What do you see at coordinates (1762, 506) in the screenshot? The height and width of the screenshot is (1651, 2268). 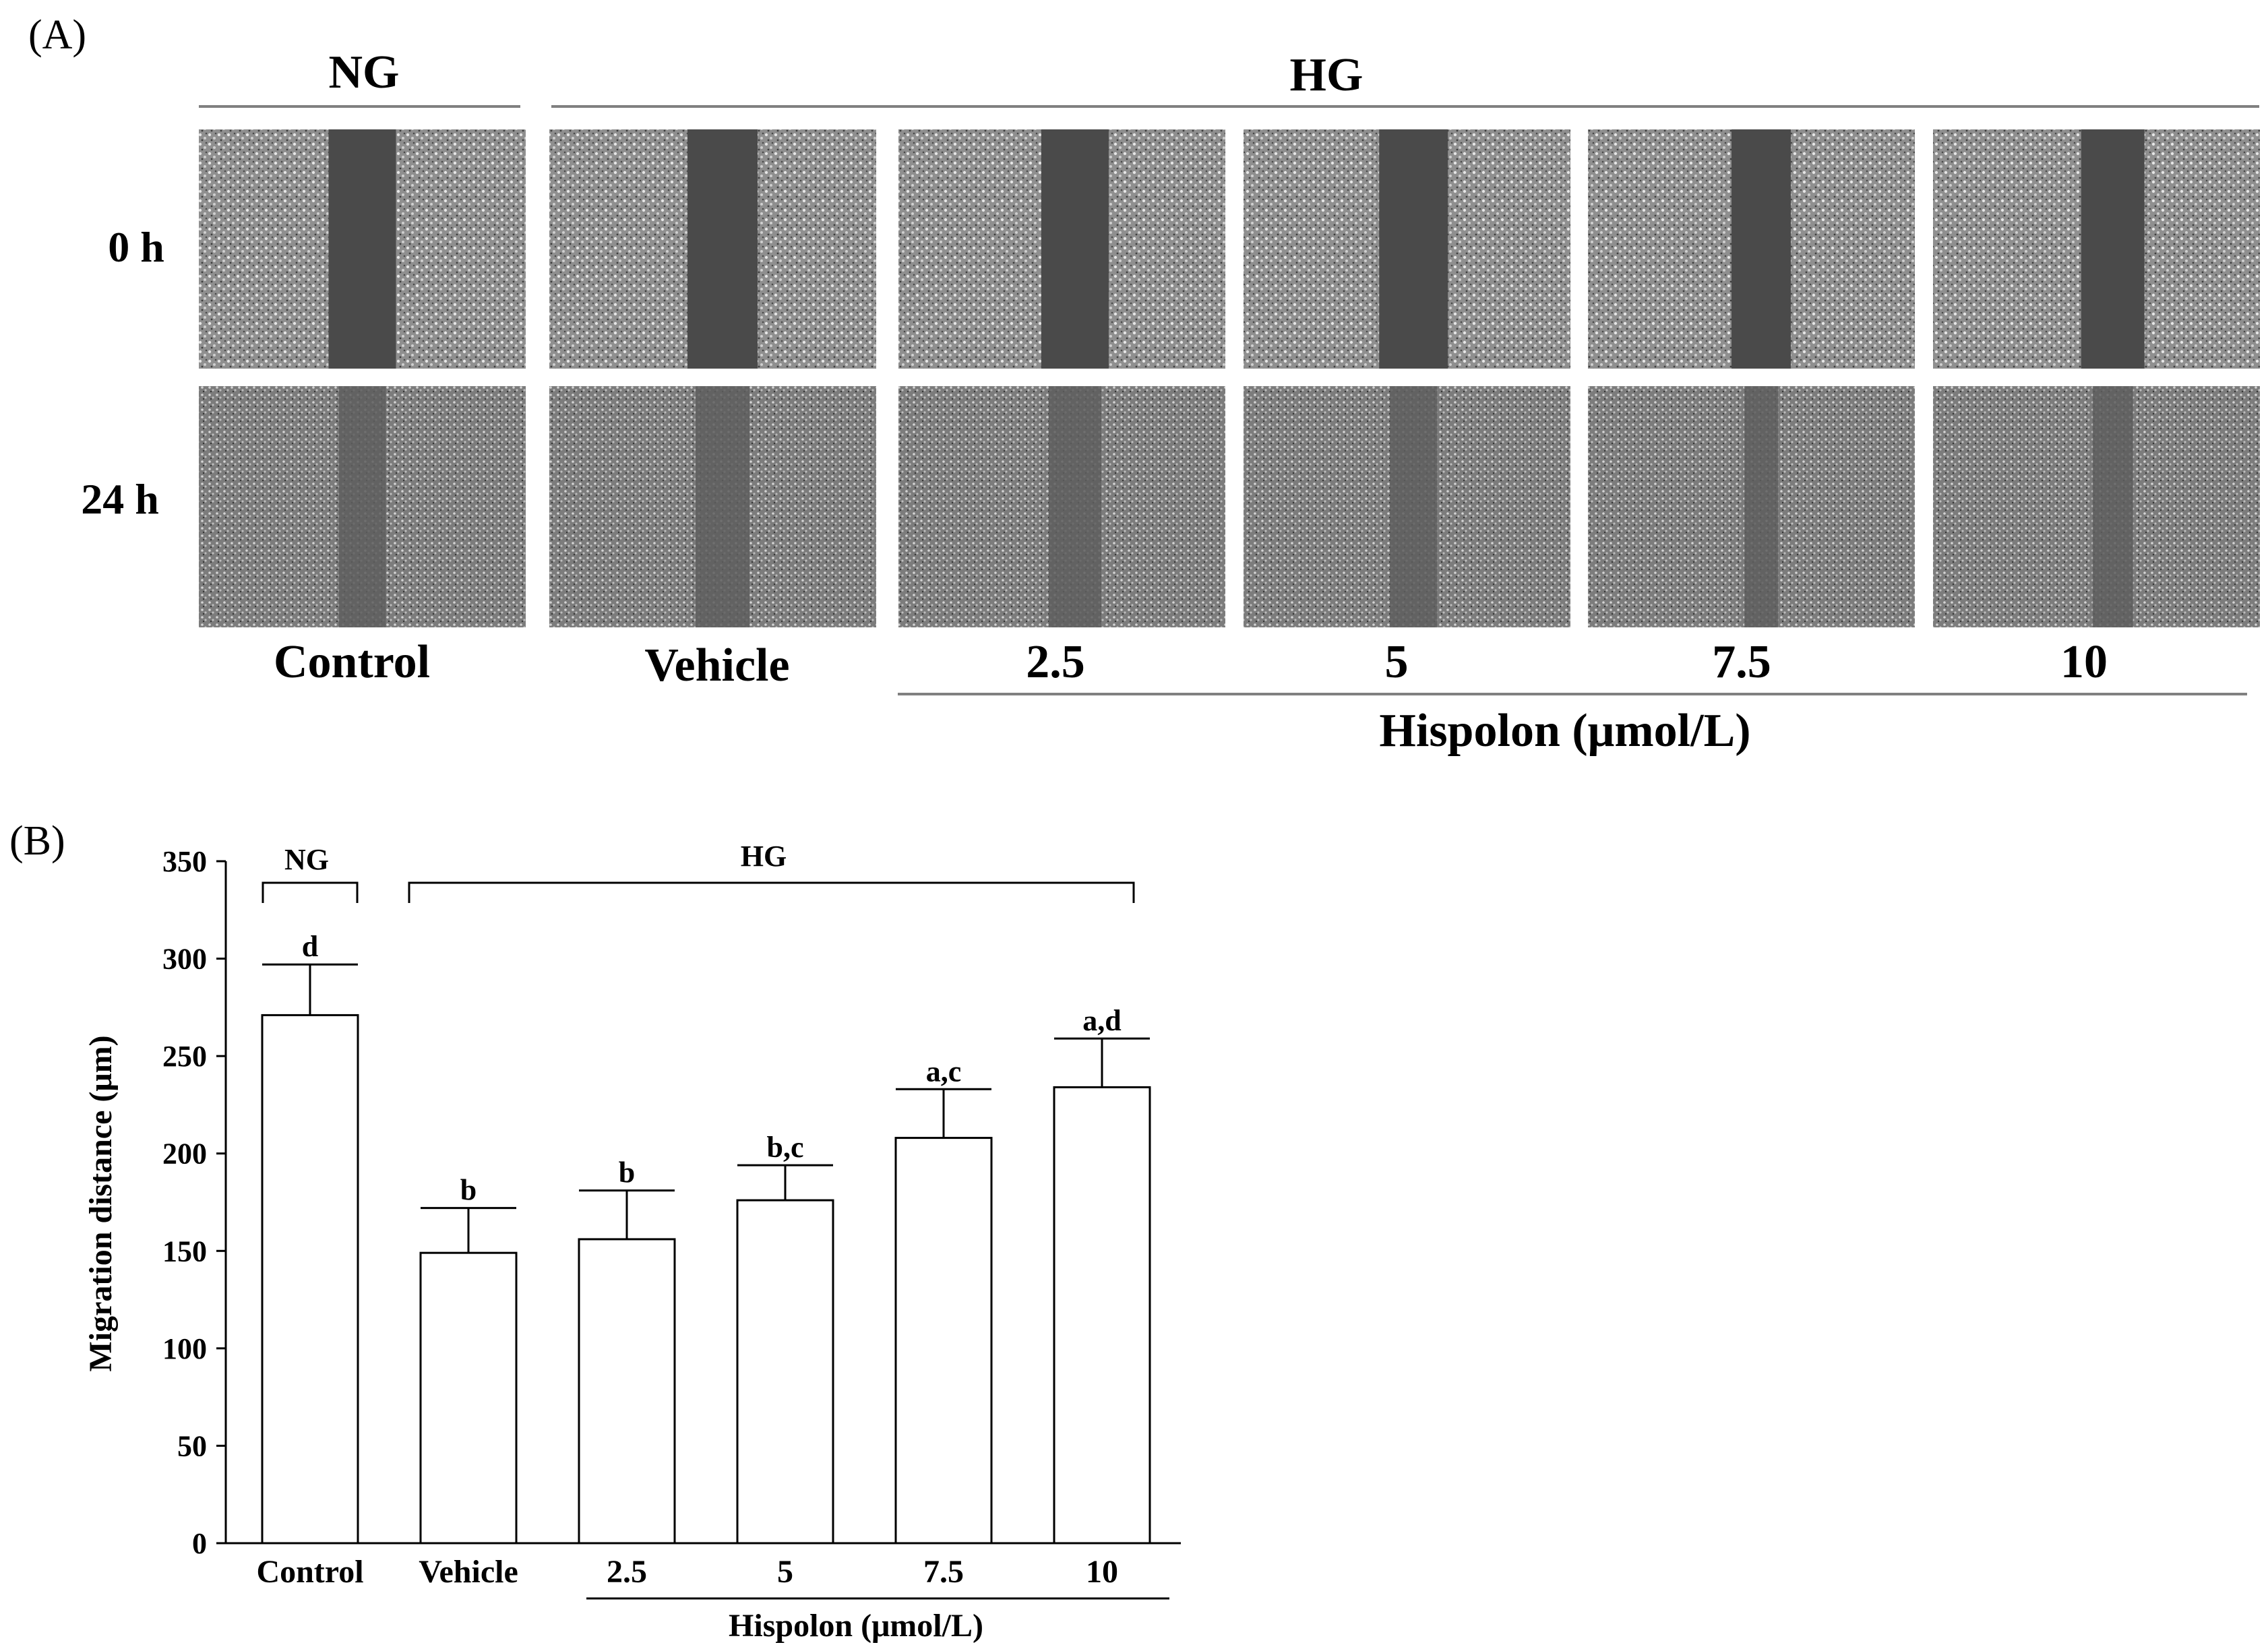 I see `wound-gap-24h-7.5` at bounding box center [1762, 506].